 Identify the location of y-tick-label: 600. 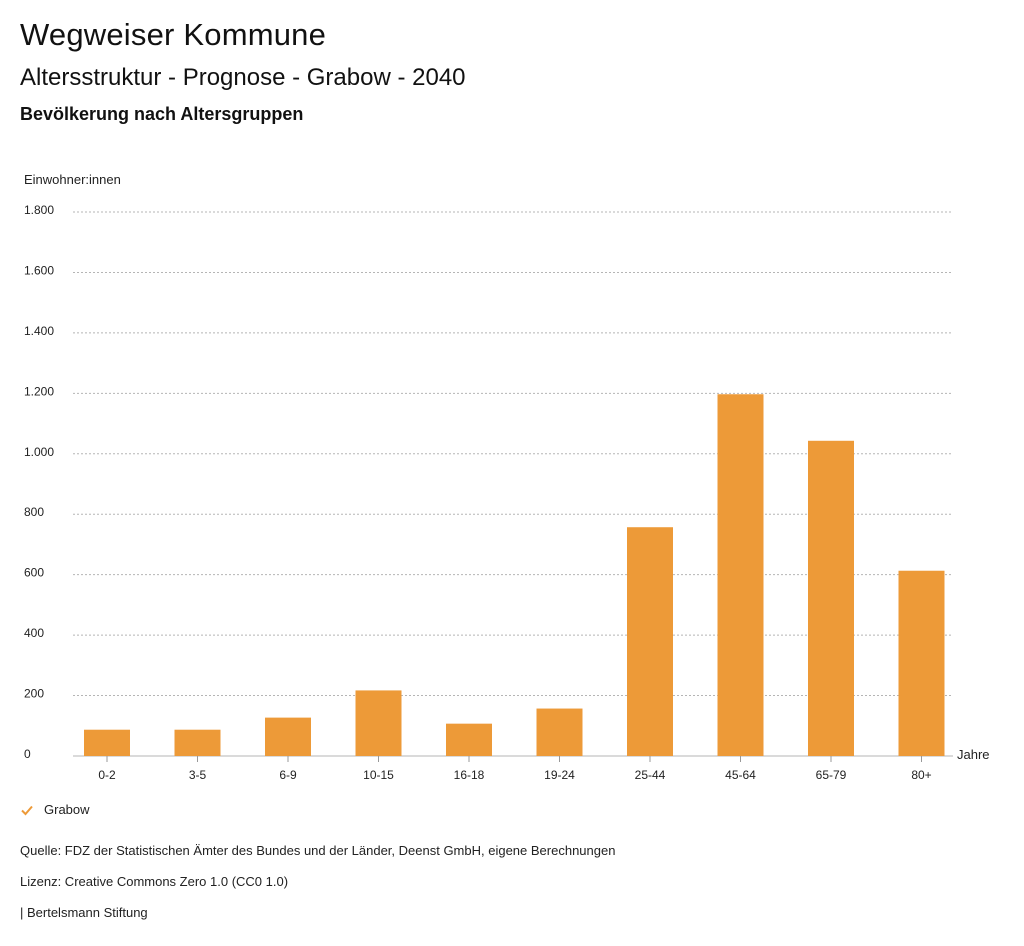
(34, 573).